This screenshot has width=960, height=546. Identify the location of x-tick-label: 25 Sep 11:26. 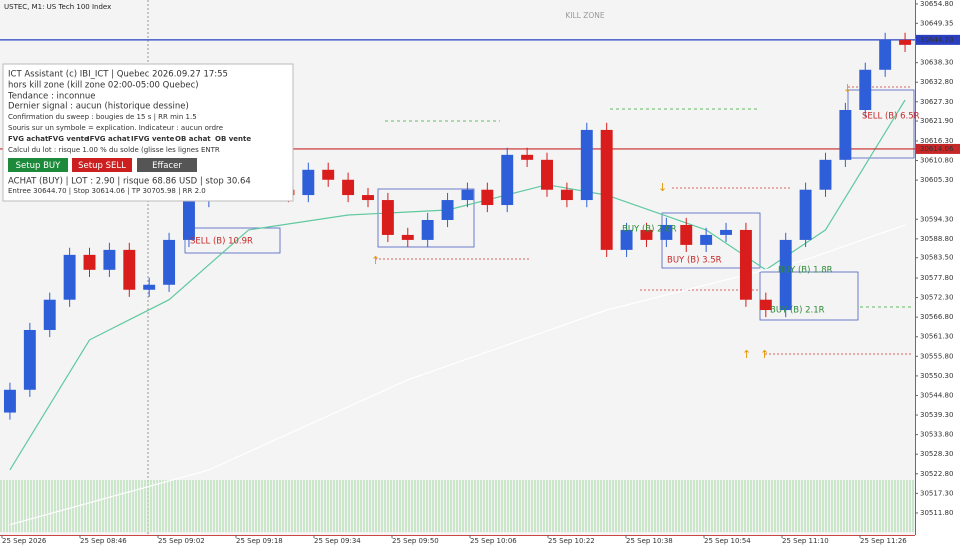
(883, 541).